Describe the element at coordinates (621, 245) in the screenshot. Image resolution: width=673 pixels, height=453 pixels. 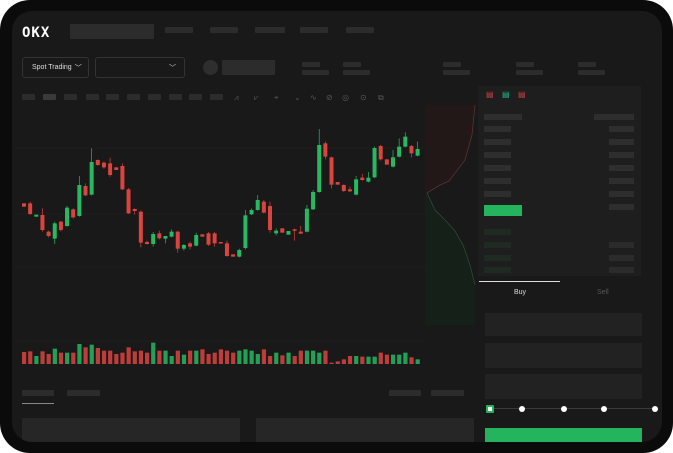
I see `bid-amount` at that location.